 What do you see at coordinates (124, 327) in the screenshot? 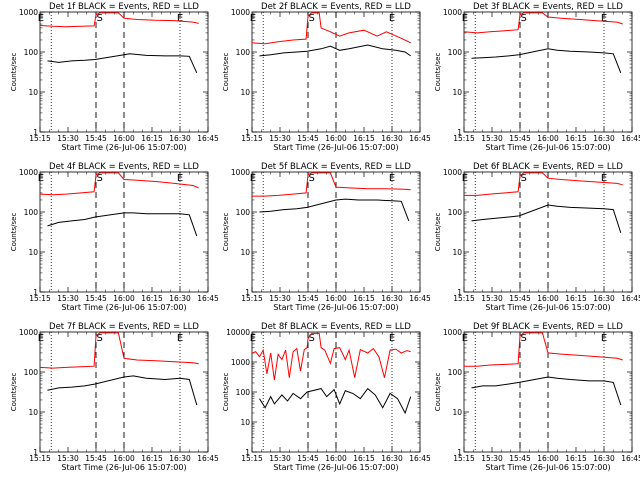
I see `panel-title: Det 7f BLACK = Events, RED = LLD` at bounding box center [124, 327].